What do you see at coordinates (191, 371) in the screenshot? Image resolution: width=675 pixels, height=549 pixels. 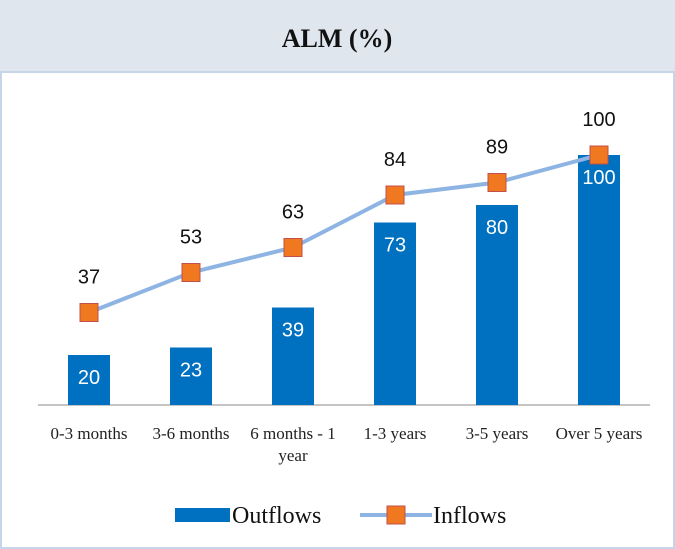 I see `bar-value-label: 23` at bounding box center [191, 371].